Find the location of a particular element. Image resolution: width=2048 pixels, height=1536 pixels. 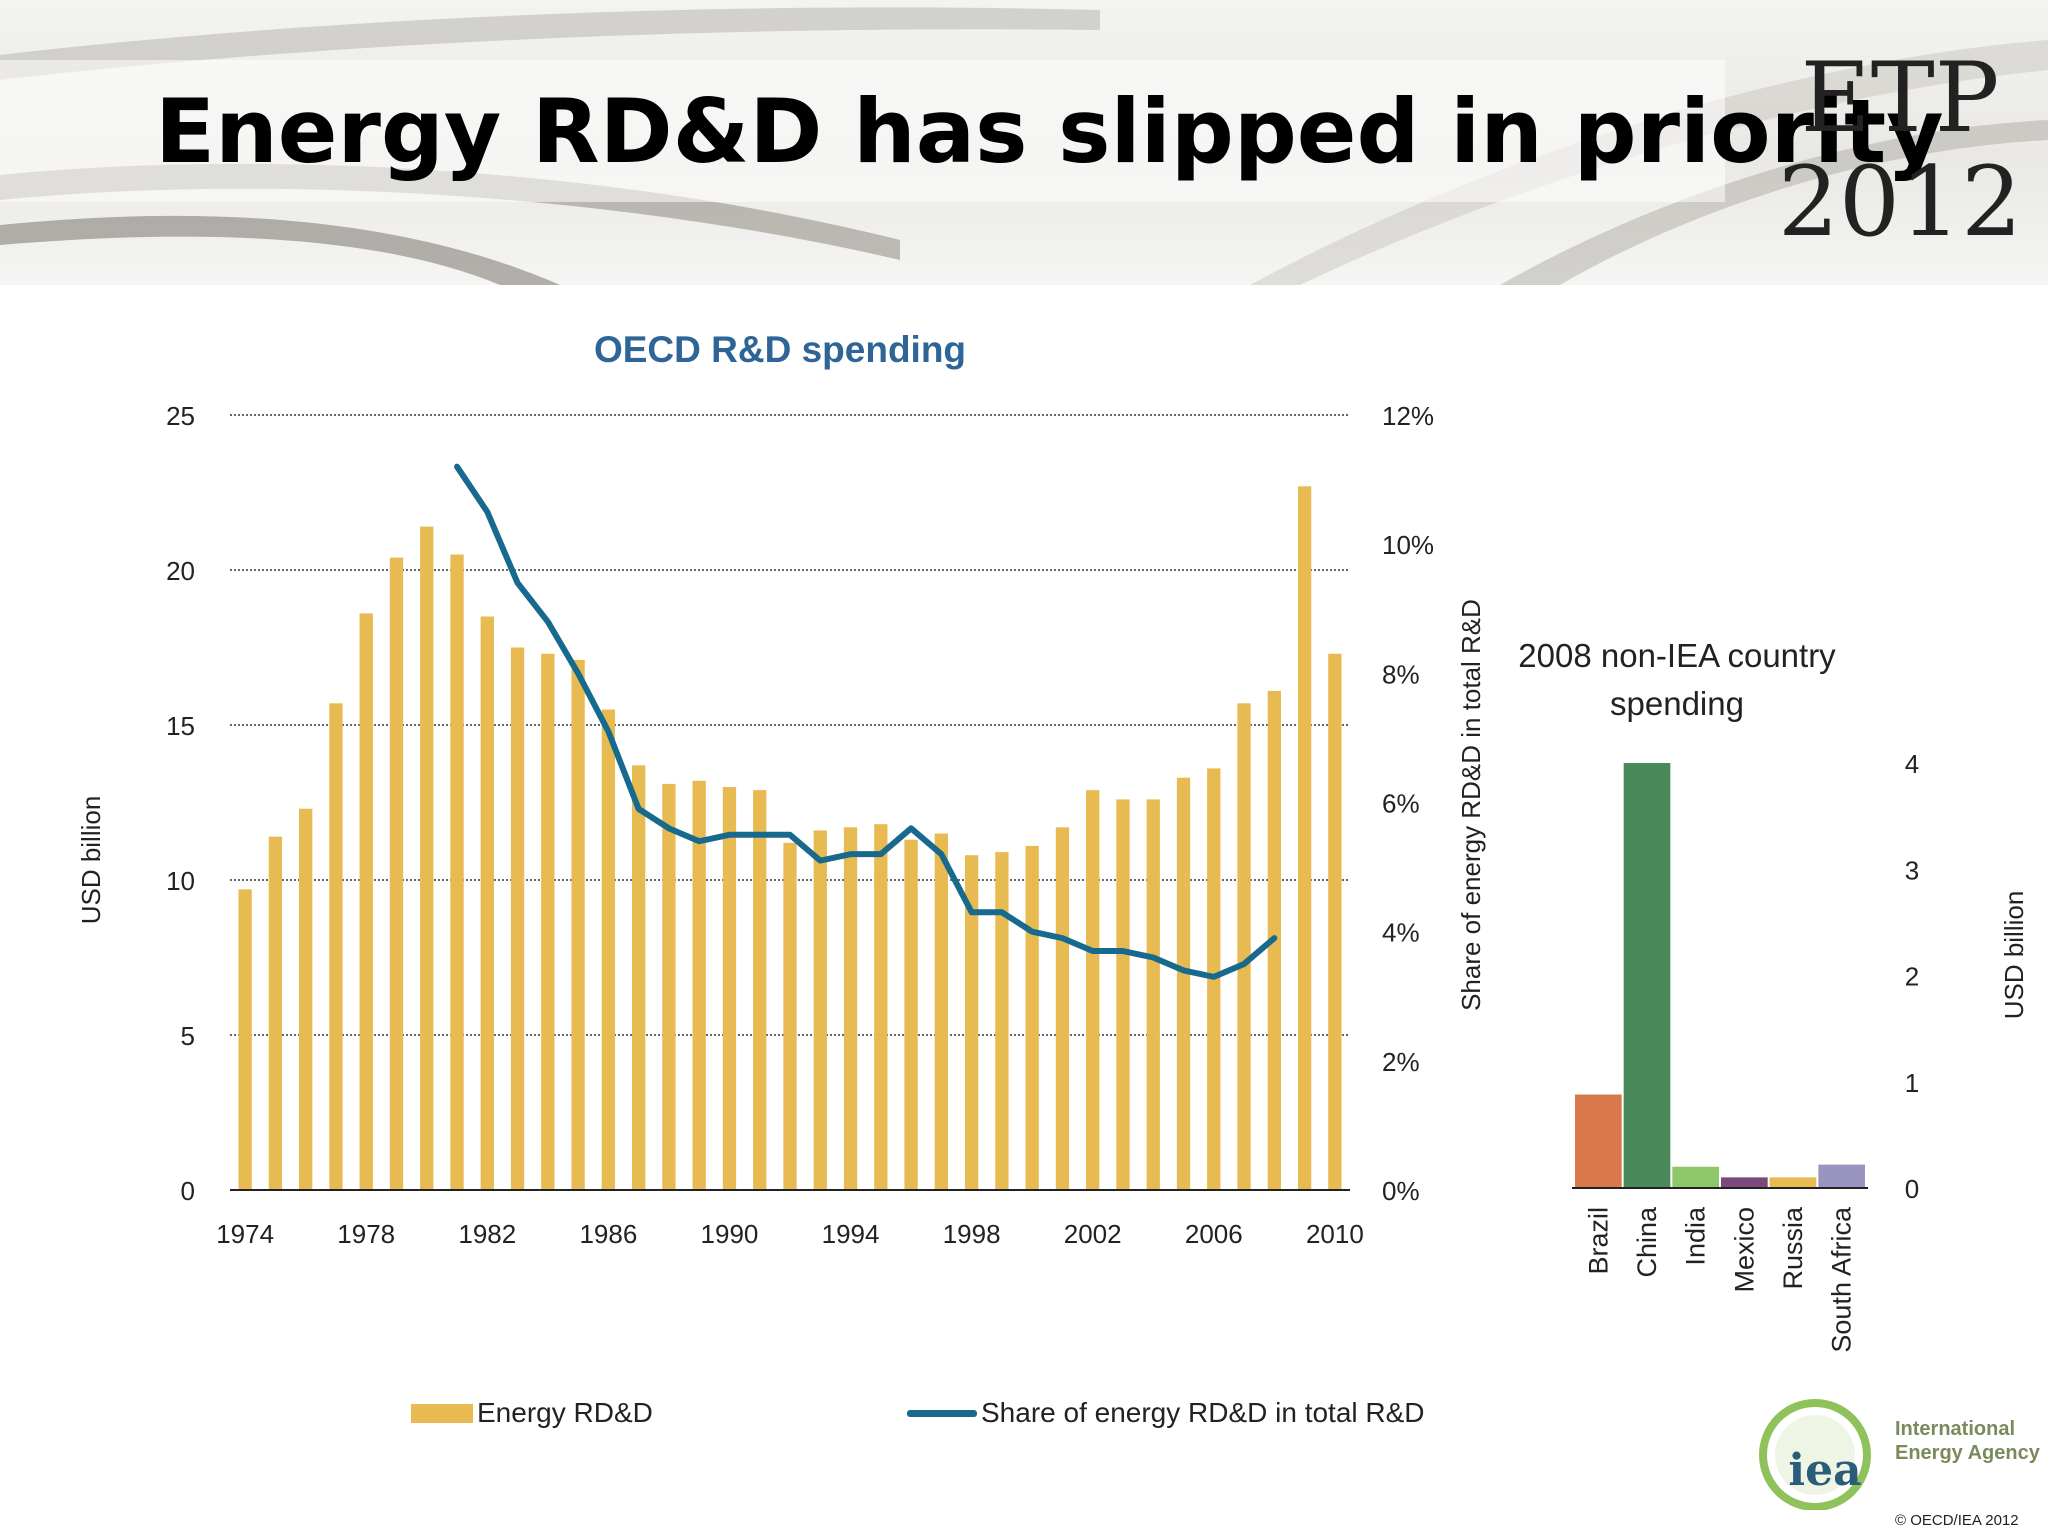

etp-badge-line1: ETP is located at coordinates (1900, 98).